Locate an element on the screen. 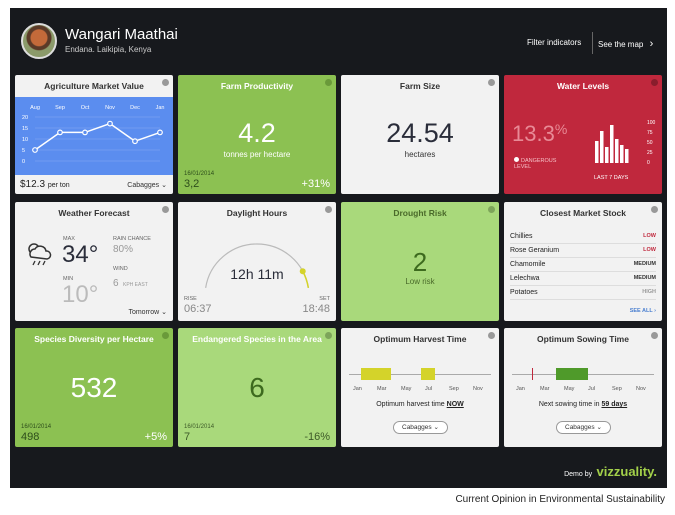 This screenshot has height=515, width=675. market-row: Rose Geranium LOW is located at coordinates (583, 251).